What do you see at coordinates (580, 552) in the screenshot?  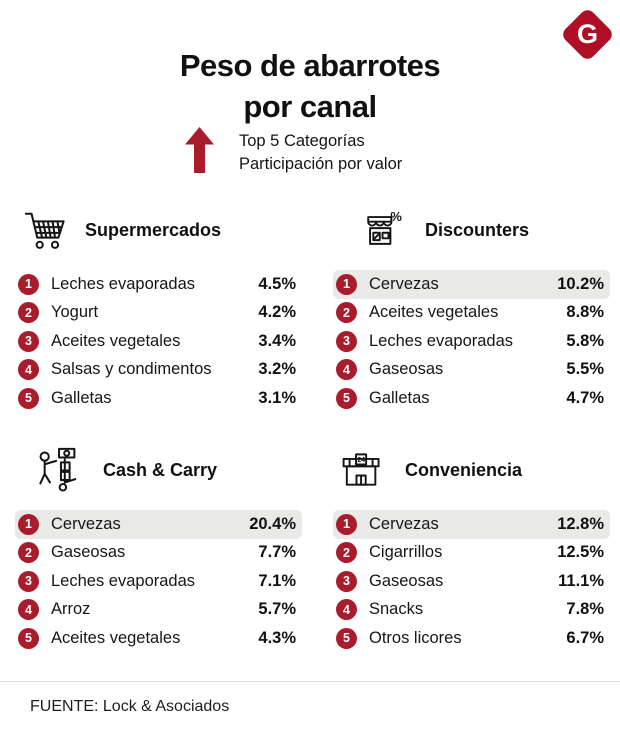 I see `category-value: 12.5%` at bounding box center [580, 552].